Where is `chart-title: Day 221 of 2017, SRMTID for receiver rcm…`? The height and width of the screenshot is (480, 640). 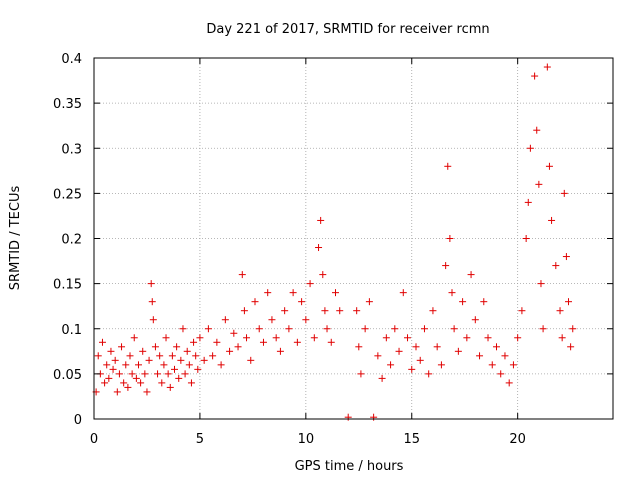
chart-title: Day 221 of 2017, SRMTID for receiver rcm… is located at coordinates (347, 29).